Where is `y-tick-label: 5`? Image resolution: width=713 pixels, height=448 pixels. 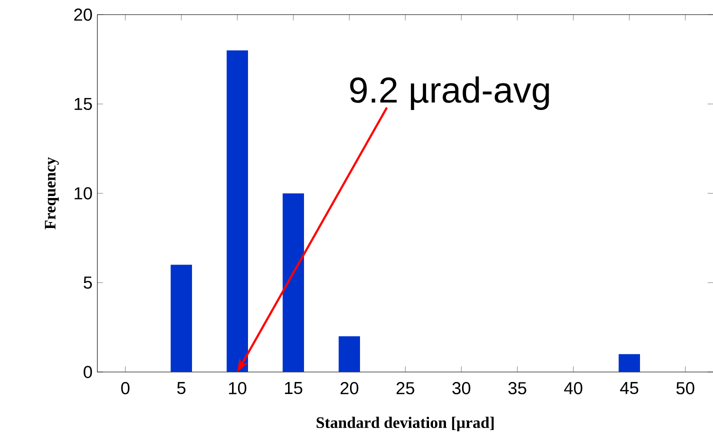 y-tick-label: 5 is located at coordinates (88, 282).